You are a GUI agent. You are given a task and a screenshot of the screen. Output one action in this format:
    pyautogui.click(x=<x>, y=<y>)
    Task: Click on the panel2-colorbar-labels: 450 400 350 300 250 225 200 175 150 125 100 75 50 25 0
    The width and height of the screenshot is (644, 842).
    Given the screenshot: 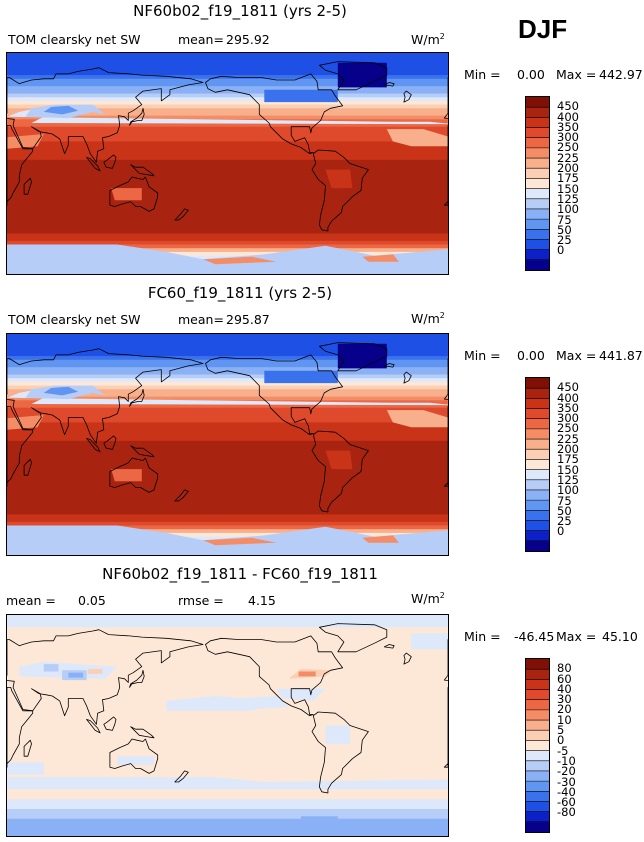 What is the action you would take?
    pyautogui.click(x=577, y=464)
    